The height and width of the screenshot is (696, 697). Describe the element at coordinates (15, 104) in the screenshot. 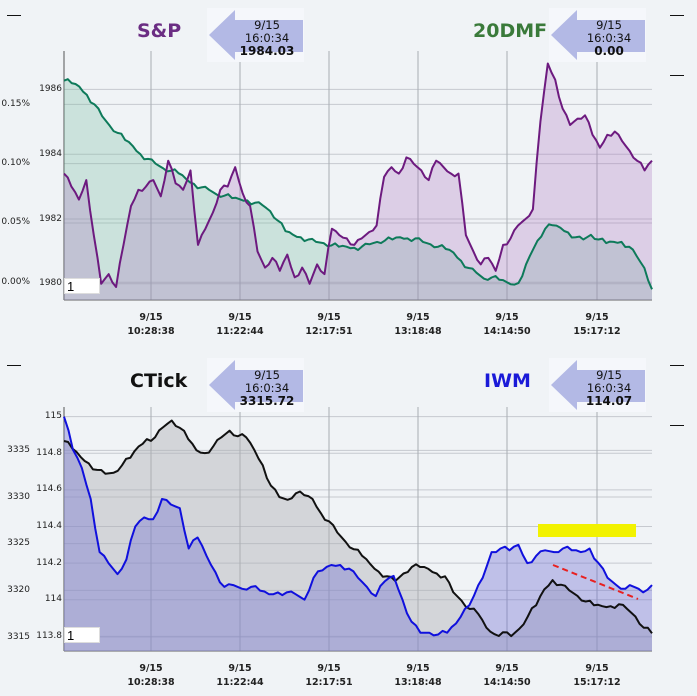

I see `y-tick-pct: 0.15%` at that location.